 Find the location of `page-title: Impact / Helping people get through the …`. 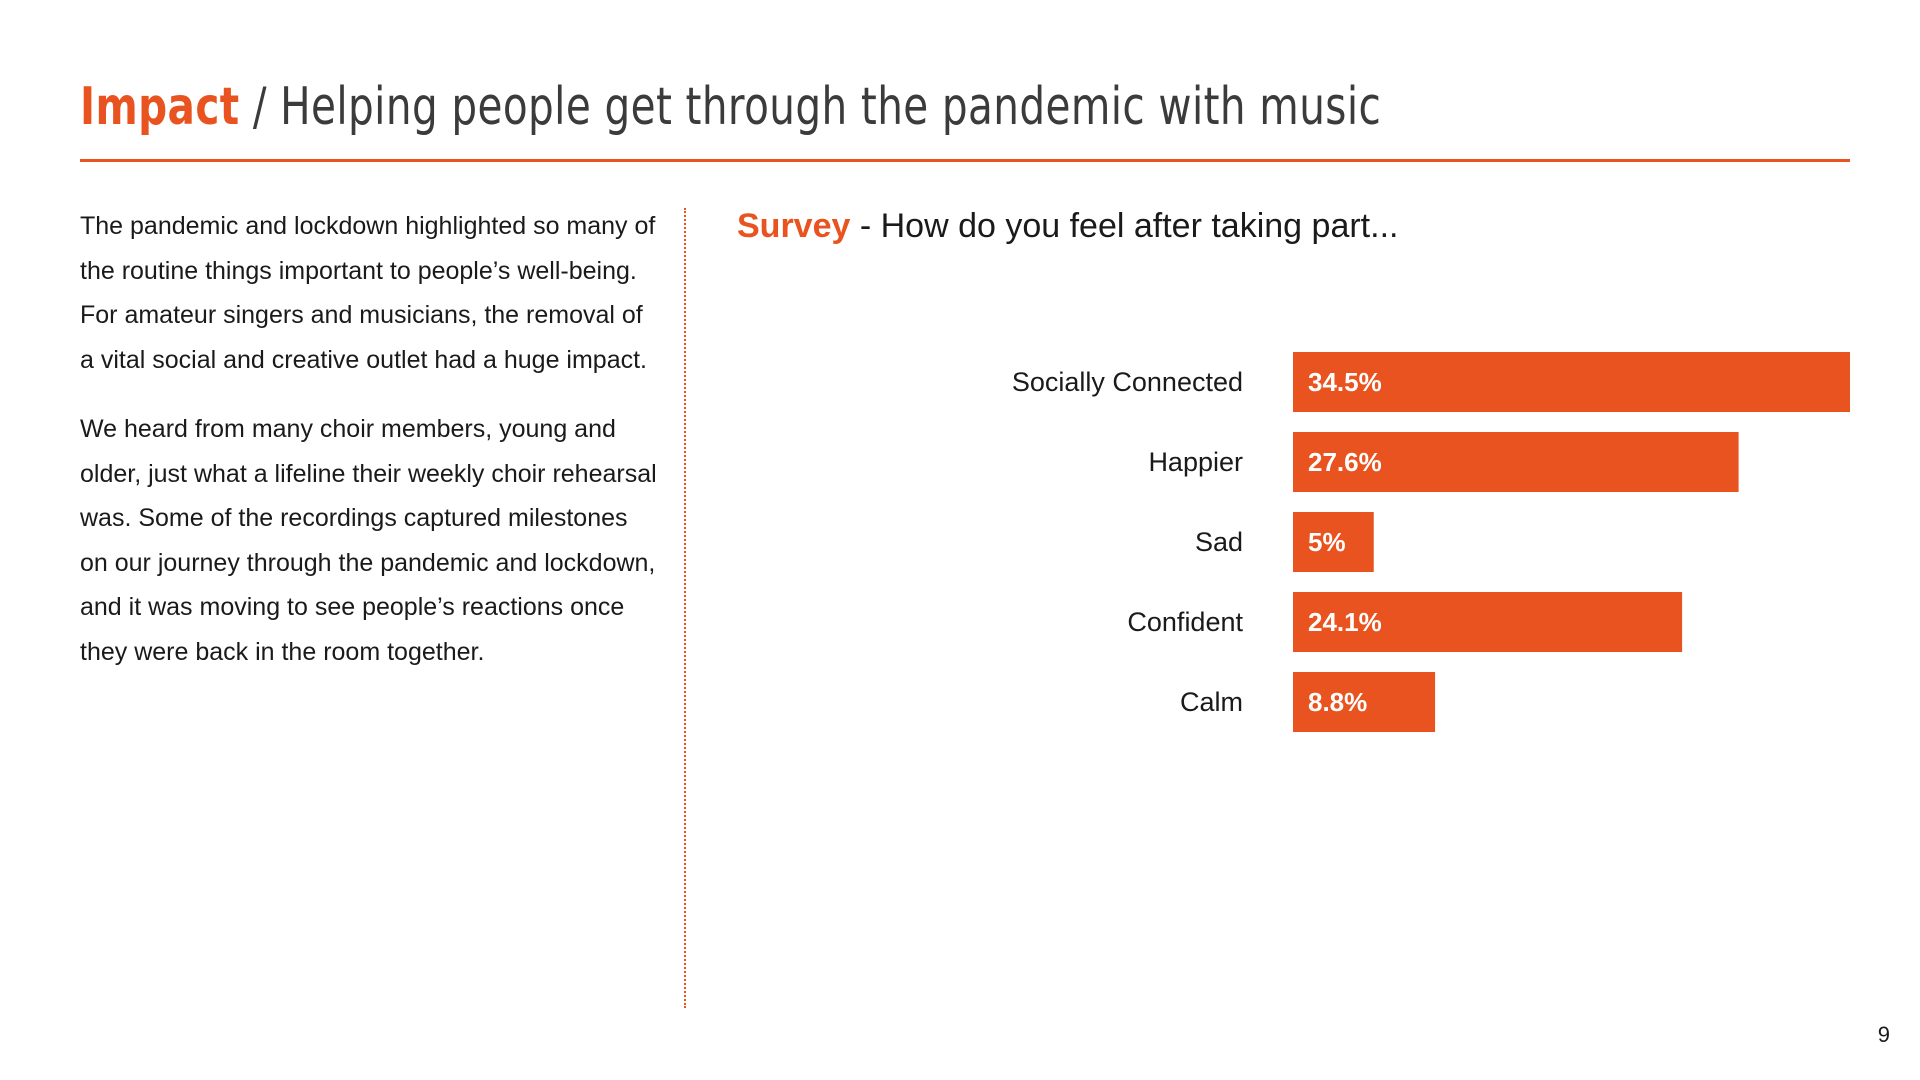

page-title: Impact / Helping people get through the … is located at coordinates (730, 107).